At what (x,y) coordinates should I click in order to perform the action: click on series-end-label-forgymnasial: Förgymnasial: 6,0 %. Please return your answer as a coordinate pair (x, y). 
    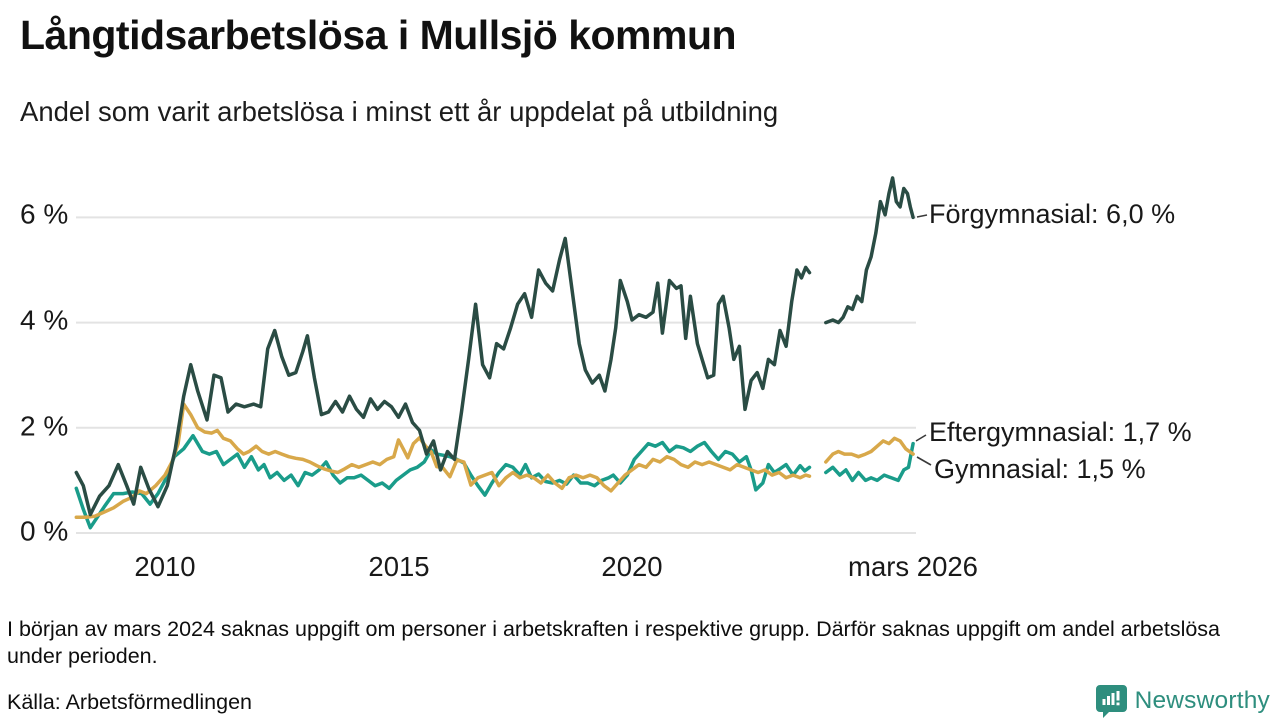
    Looking at the image, I should click on (1052, 213).